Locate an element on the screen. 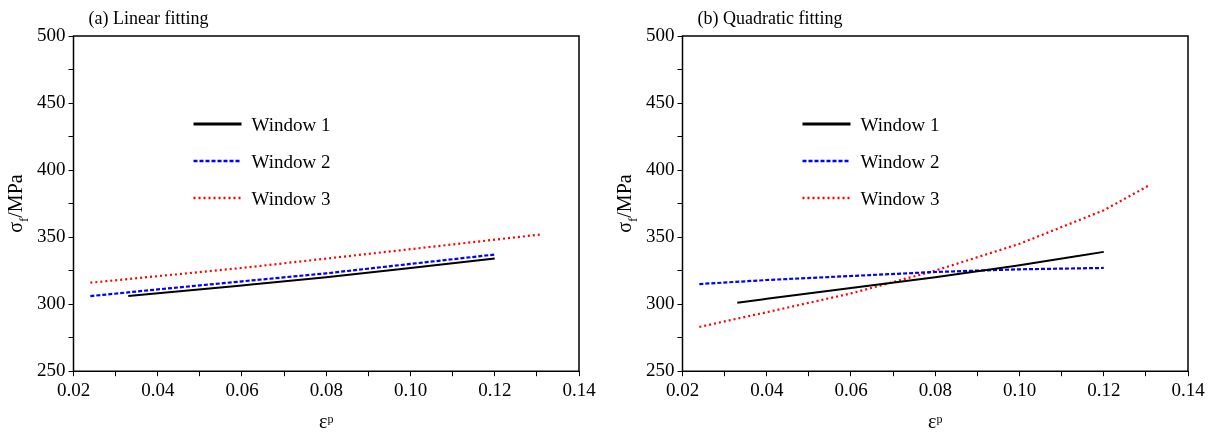  chart-title: (b) Quadratic fitting is located at coordinates (770, 18).